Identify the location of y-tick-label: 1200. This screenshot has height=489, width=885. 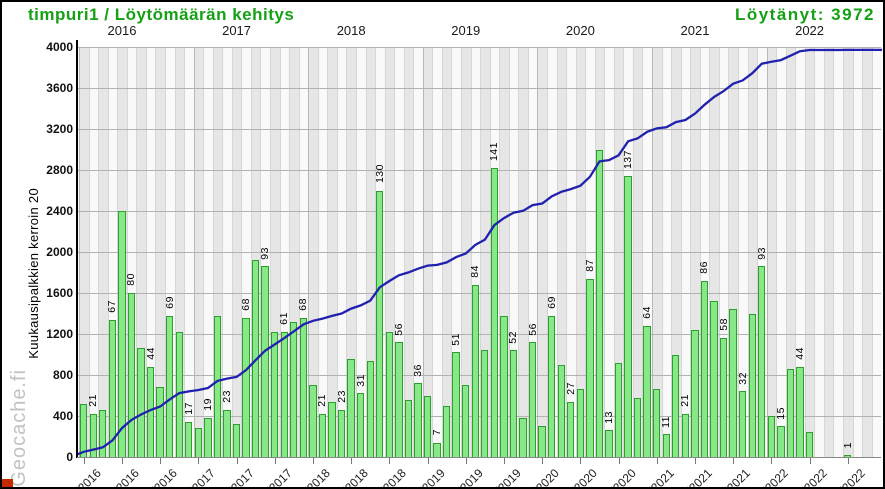
(59, 334).